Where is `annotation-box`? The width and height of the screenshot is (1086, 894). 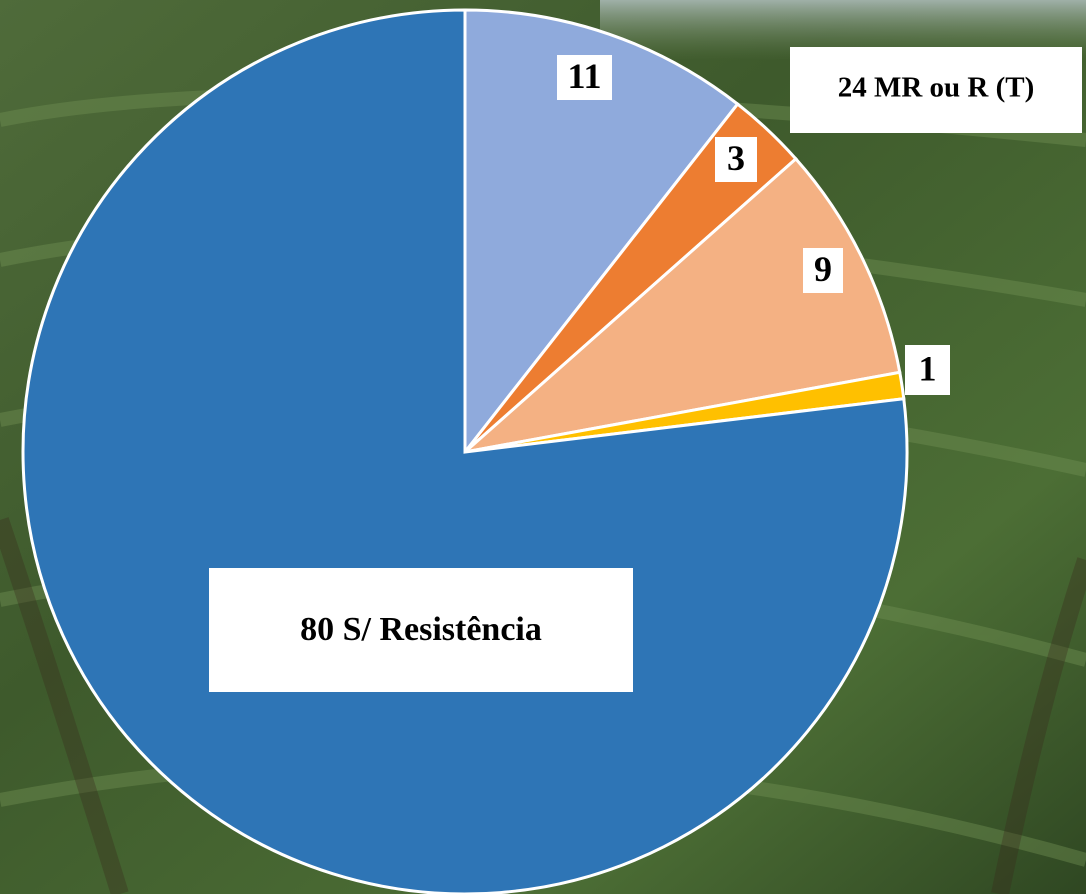 annotation-box is located at coordinates (936, 90).